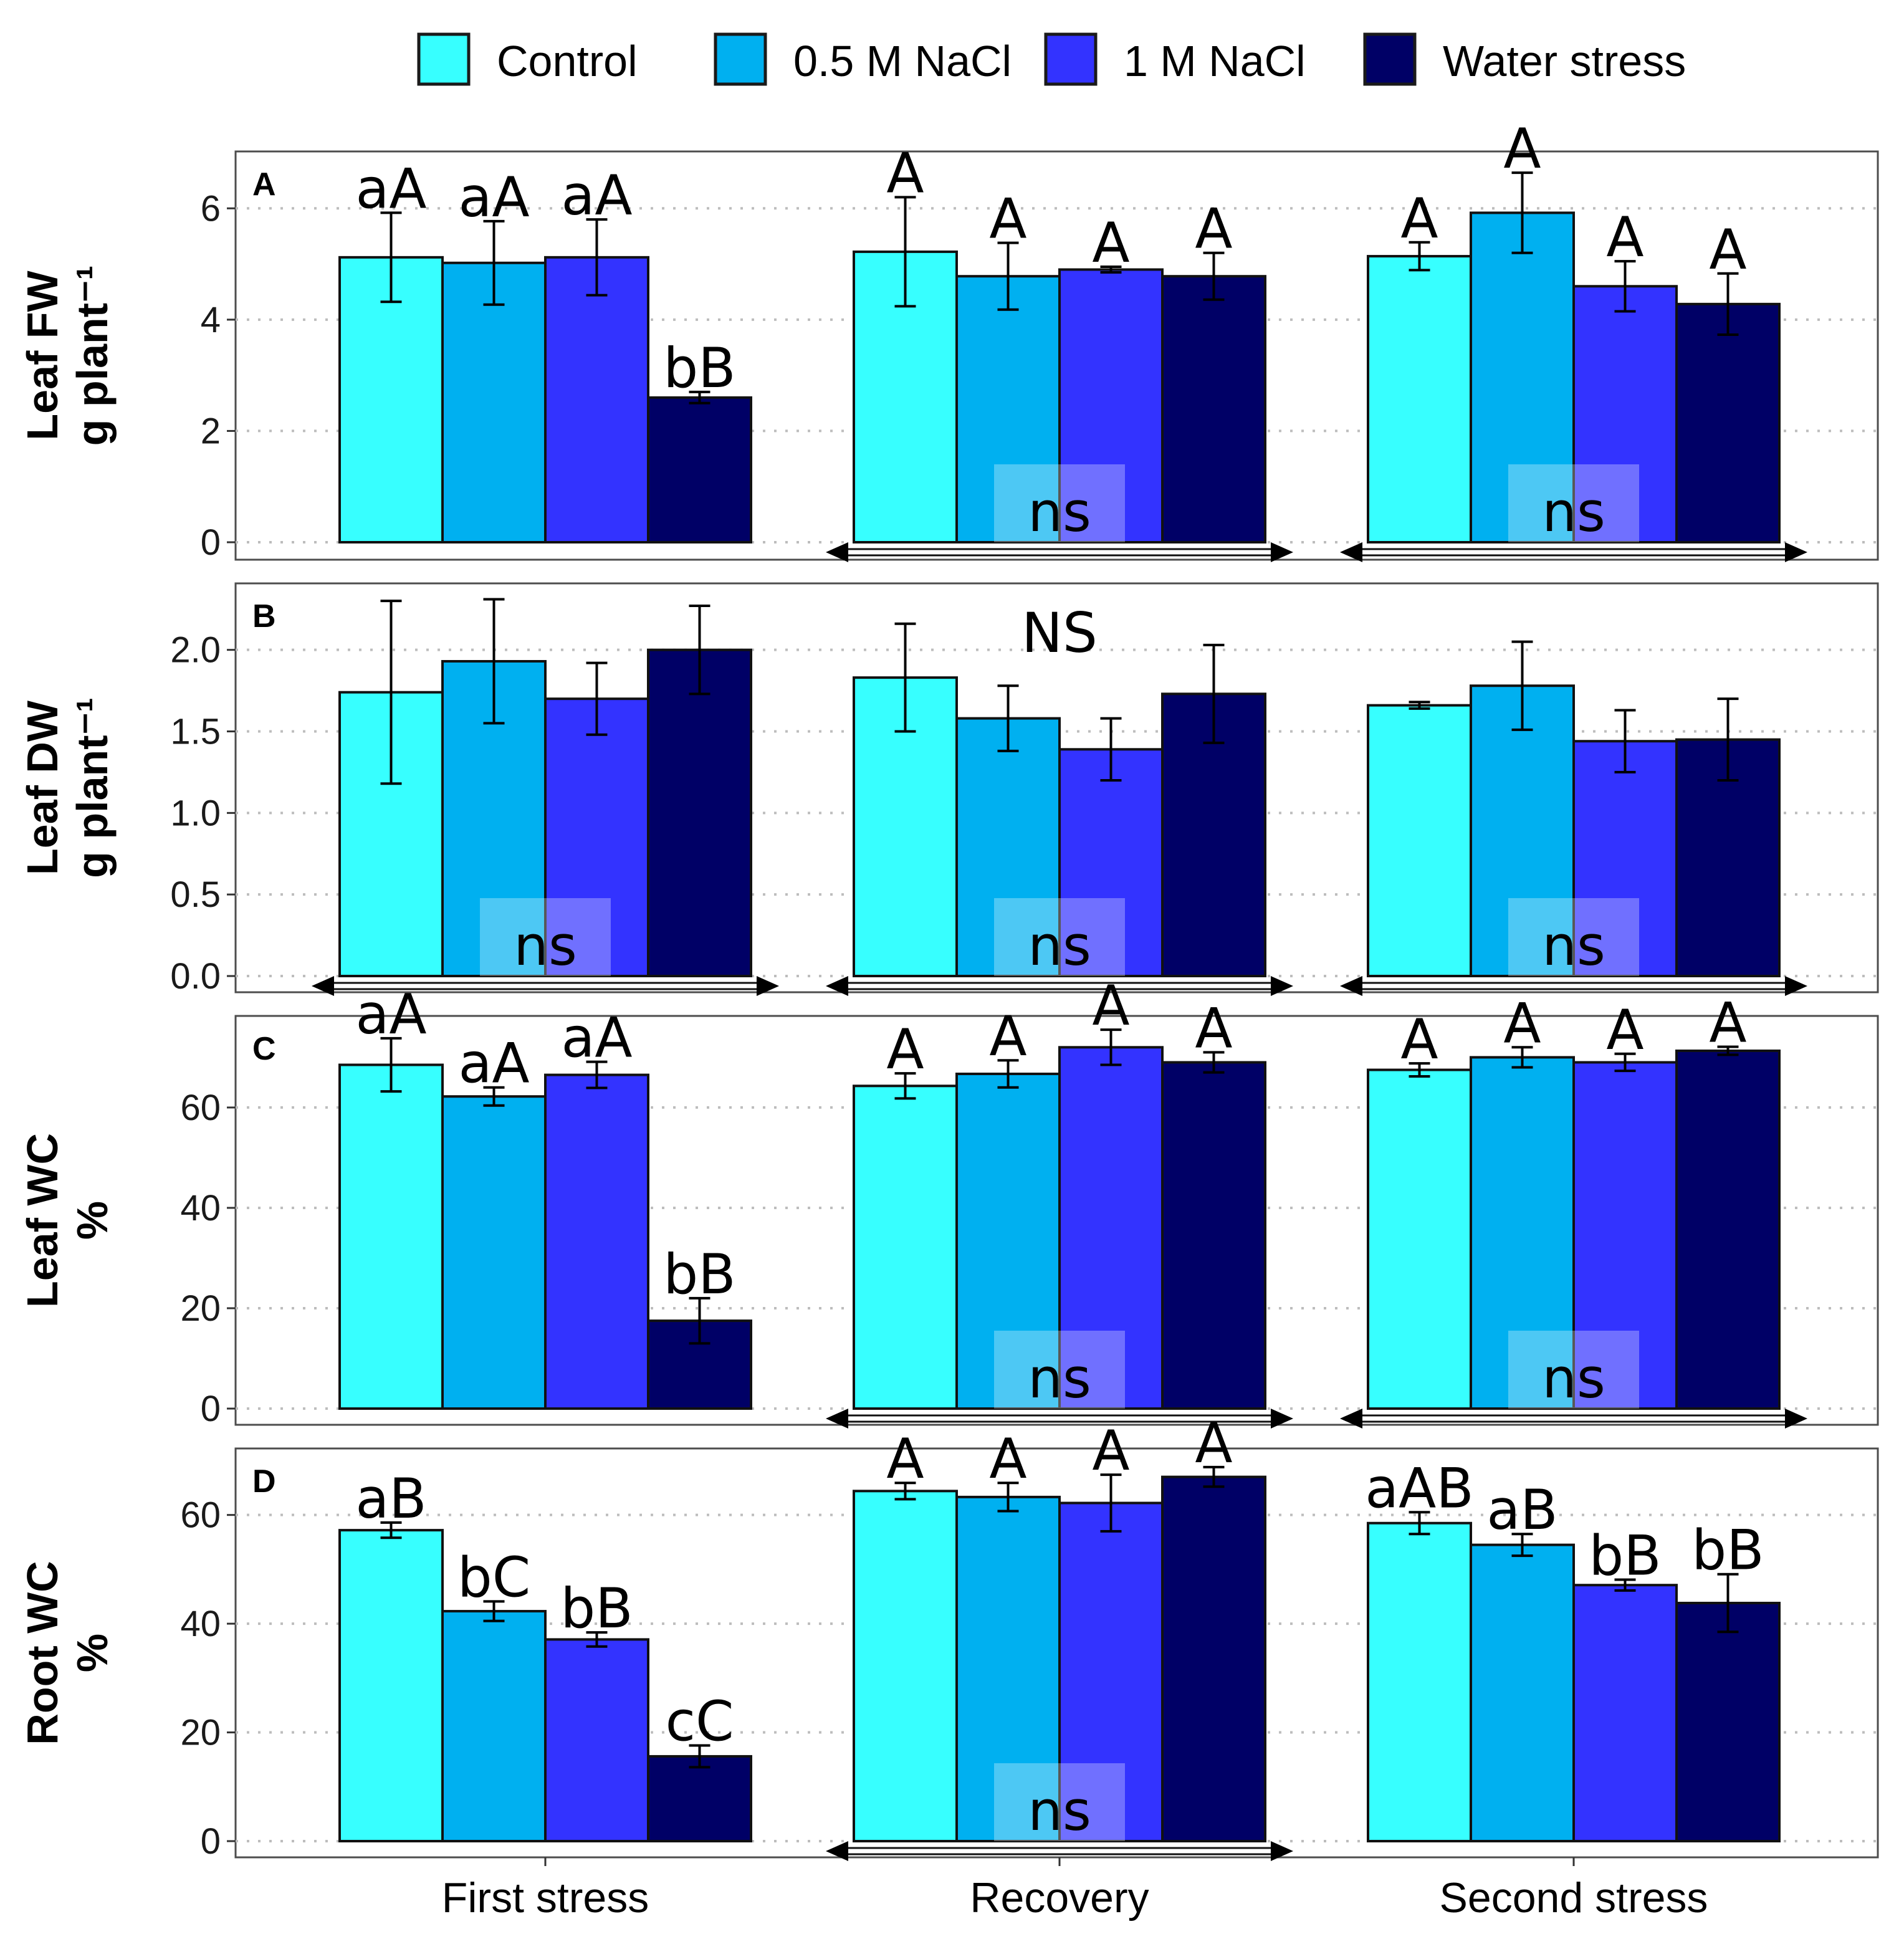 The height and width of the screenshot is (1934, 1904). What do you see at coordinates (264, 184) in the screenshot?
I see `panel-letter: A` at bounding box center [264, 184].